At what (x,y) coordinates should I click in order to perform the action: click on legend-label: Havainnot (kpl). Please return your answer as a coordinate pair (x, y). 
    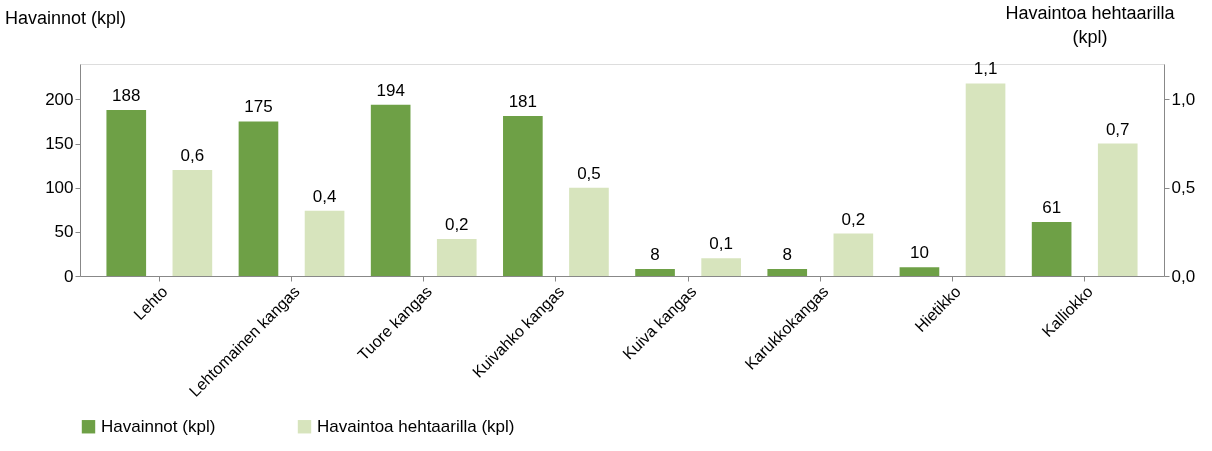
    Looking at the image, I should click on (158, 426).